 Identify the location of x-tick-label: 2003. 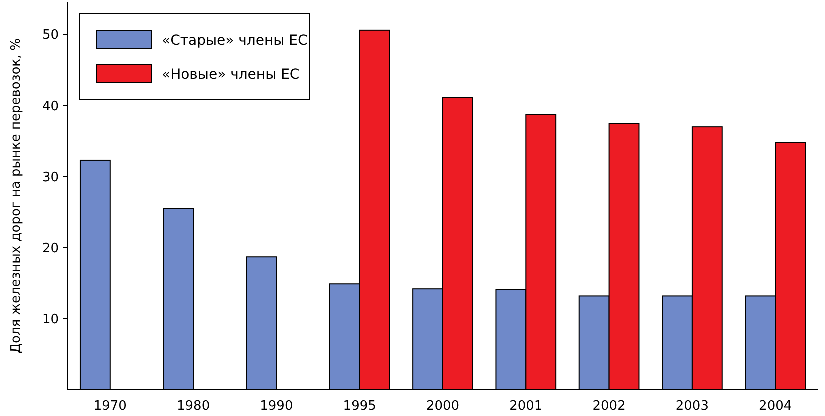
(692, 406).